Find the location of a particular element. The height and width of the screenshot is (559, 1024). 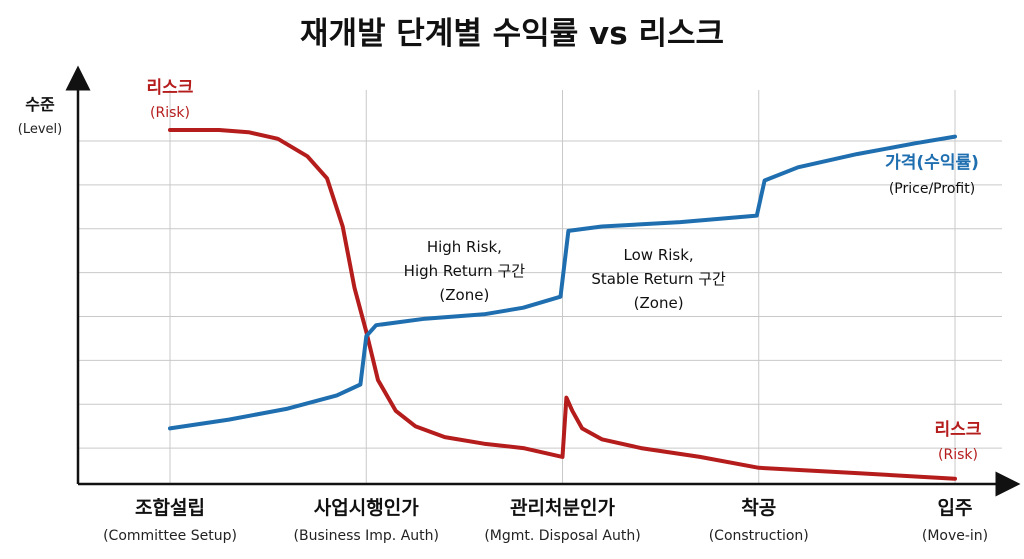

risk-label-end: 리스크 is located at coordinates (958, 430).